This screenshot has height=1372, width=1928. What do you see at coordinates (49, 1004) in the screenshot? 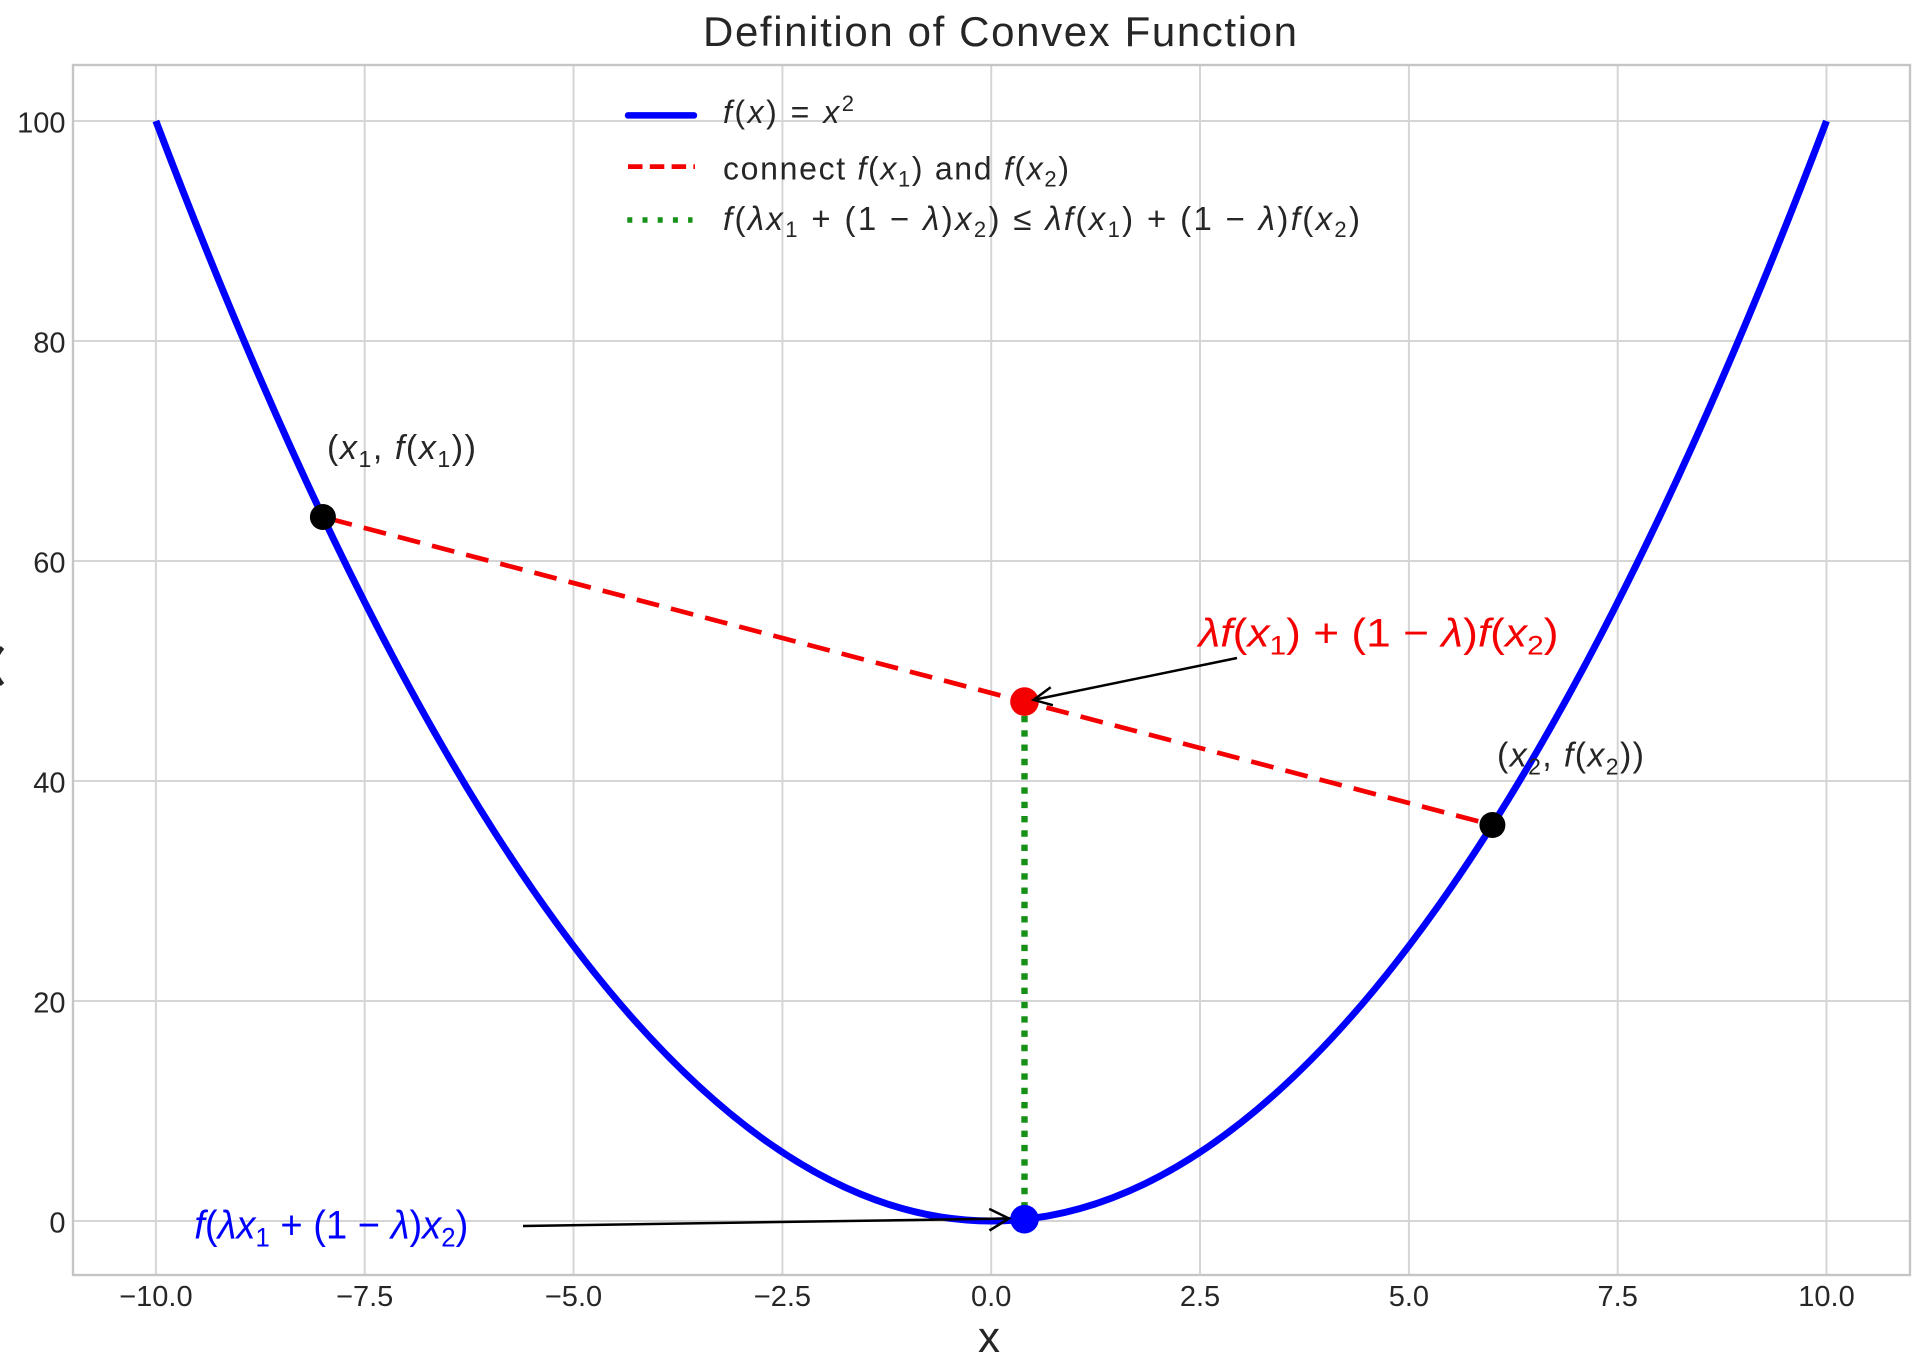
I see `svg-text: 20` at bounding box center [49, 1004].